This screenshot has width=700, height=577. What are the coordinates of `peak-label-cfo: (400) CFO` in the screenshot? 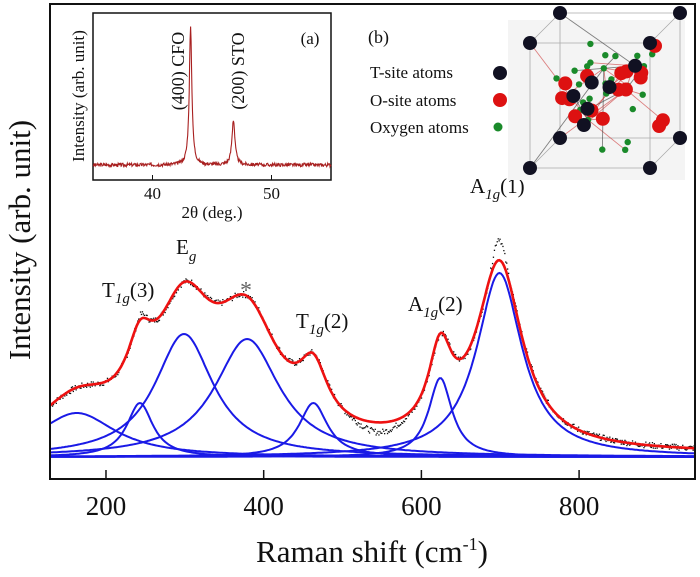 It's located at (178, 71).